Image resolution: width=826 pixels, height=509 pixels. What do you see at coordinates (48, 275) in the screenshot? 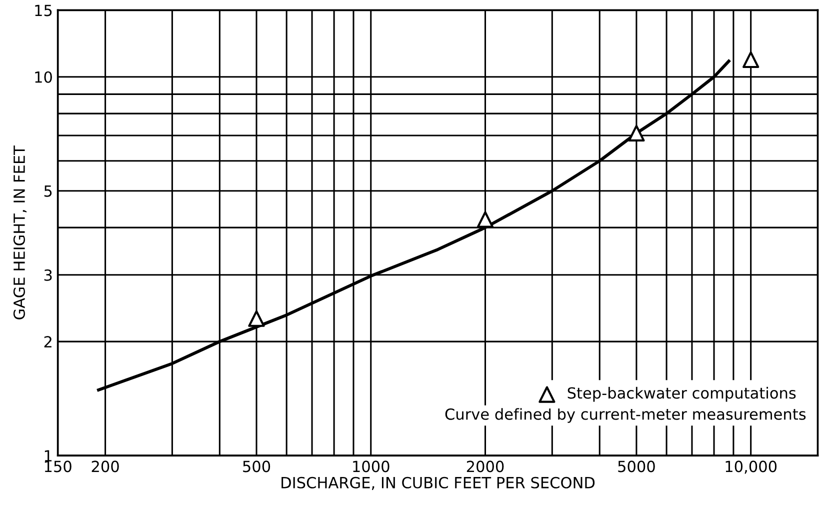
I see `y-tick-label: 3` at bounding box center [48, 275].